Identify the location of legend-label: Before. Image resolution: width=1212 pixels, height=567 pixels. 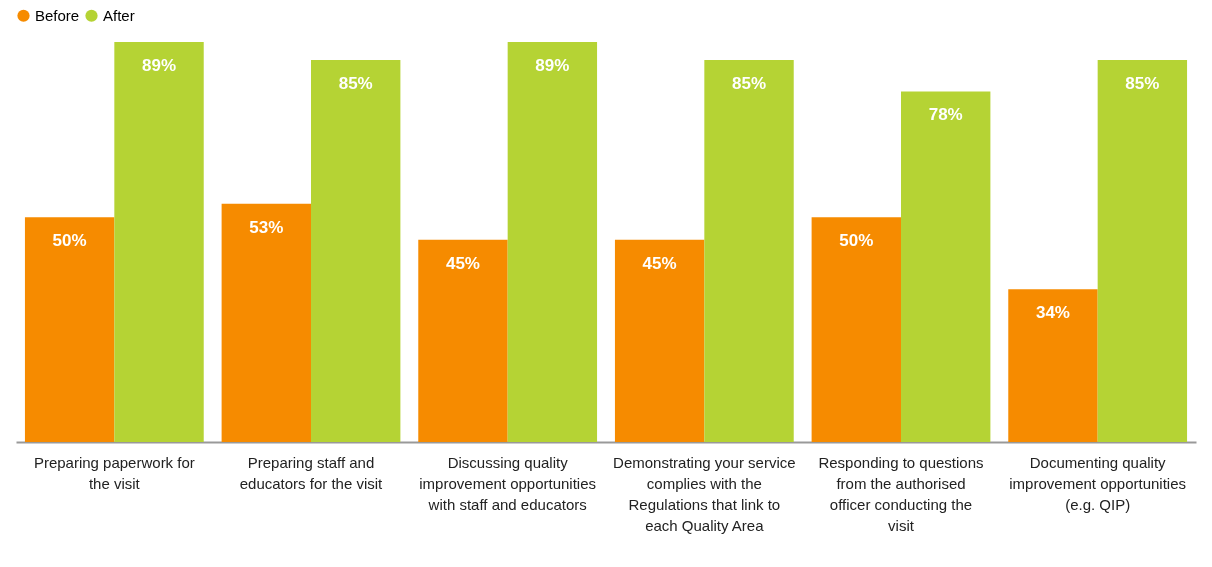
(57, 15).